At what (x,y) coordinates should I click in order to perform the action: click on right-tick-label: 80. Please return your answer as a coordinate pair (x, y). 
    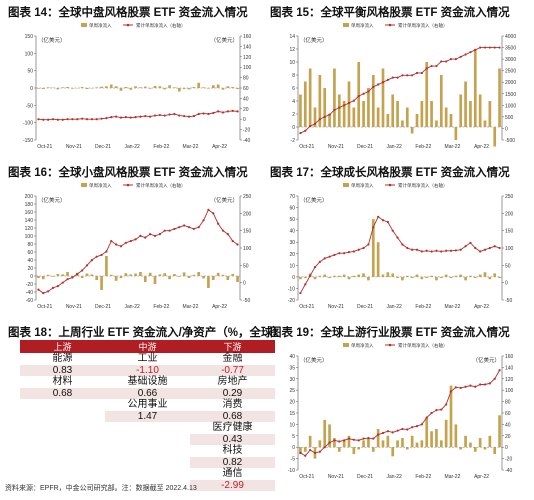
    Looking at the image, I should click on (246, 79).